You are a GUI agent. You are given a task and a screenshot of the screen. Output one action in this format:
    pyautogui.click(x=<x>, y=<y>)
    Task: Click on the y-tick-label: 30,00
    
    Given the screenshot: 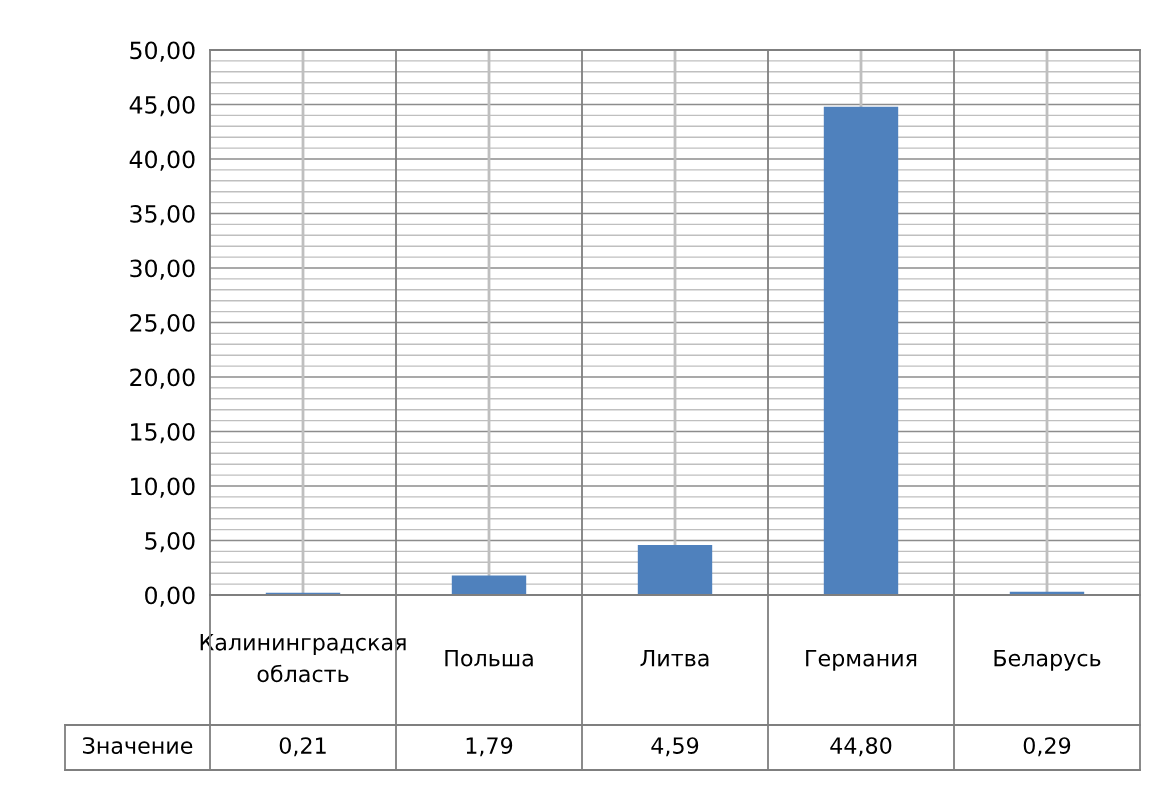 What is the action you would take?
    pyautogui.click(x=162, y=269)
    